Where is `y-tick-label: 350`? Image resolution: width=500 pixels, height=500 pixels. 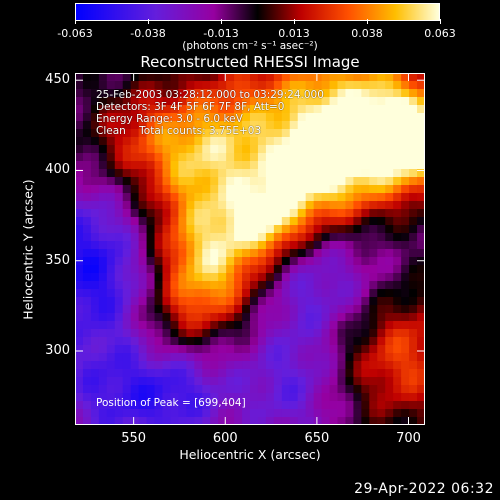 y-tick-label: 350 is located at coordinates (57, 260).